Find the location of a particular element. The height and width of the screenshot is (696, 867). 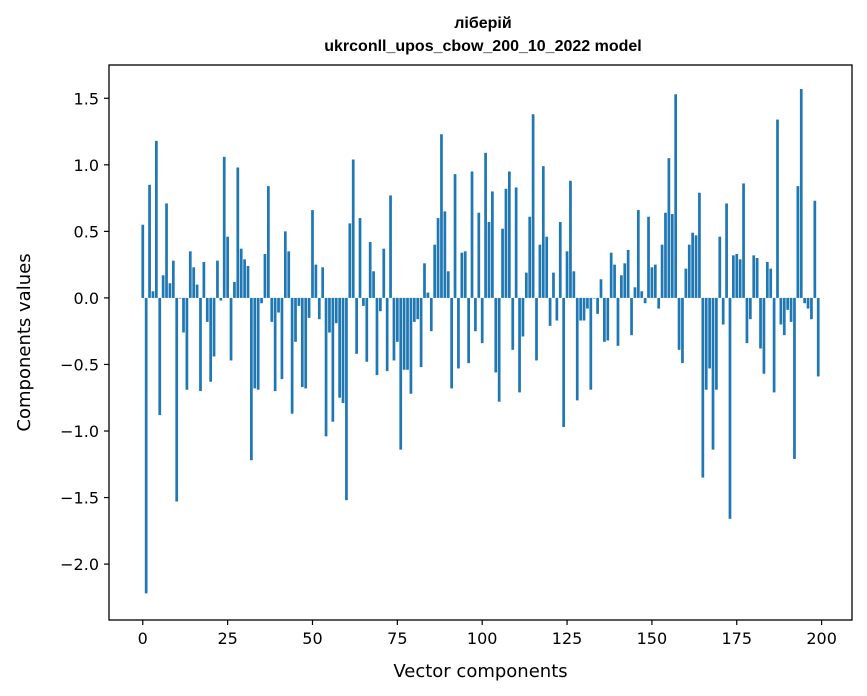

x-axis-label: Vector components is located at coordinates (480, 671).